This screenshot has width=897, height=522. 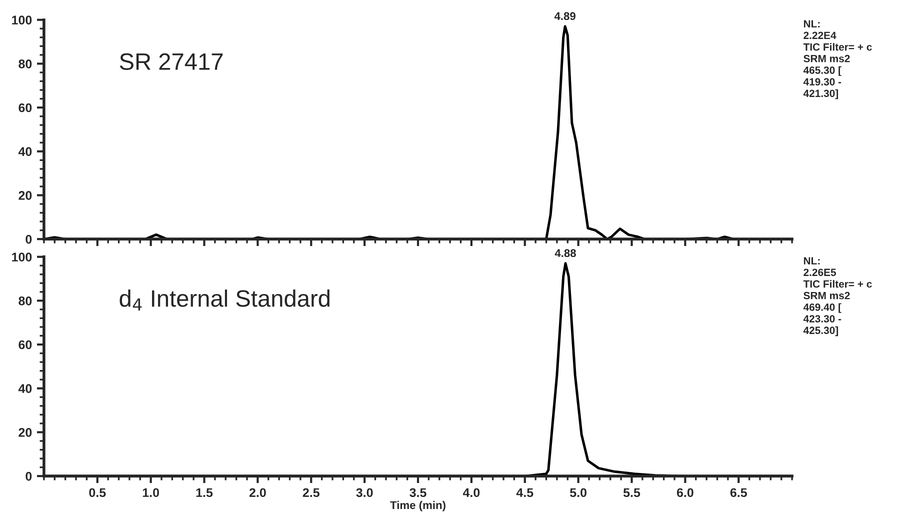 I want to click on x-tick-label: 1.5, so click(x=204, y=493).